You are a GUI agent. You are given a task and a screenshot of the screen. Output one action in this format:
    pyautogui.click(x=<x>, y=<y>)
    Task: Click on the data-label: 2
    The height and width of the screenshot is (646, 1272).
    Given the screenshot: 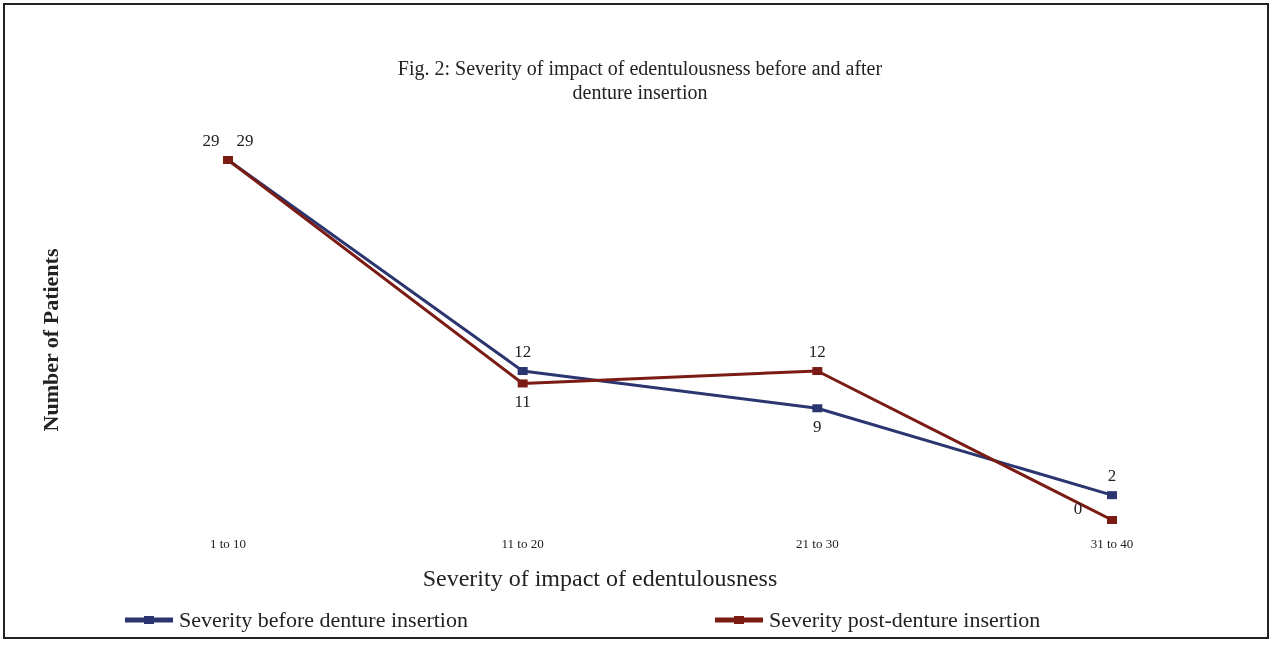 What is the action you would take?
    pyautogui.click(x=1112, y=476)
    